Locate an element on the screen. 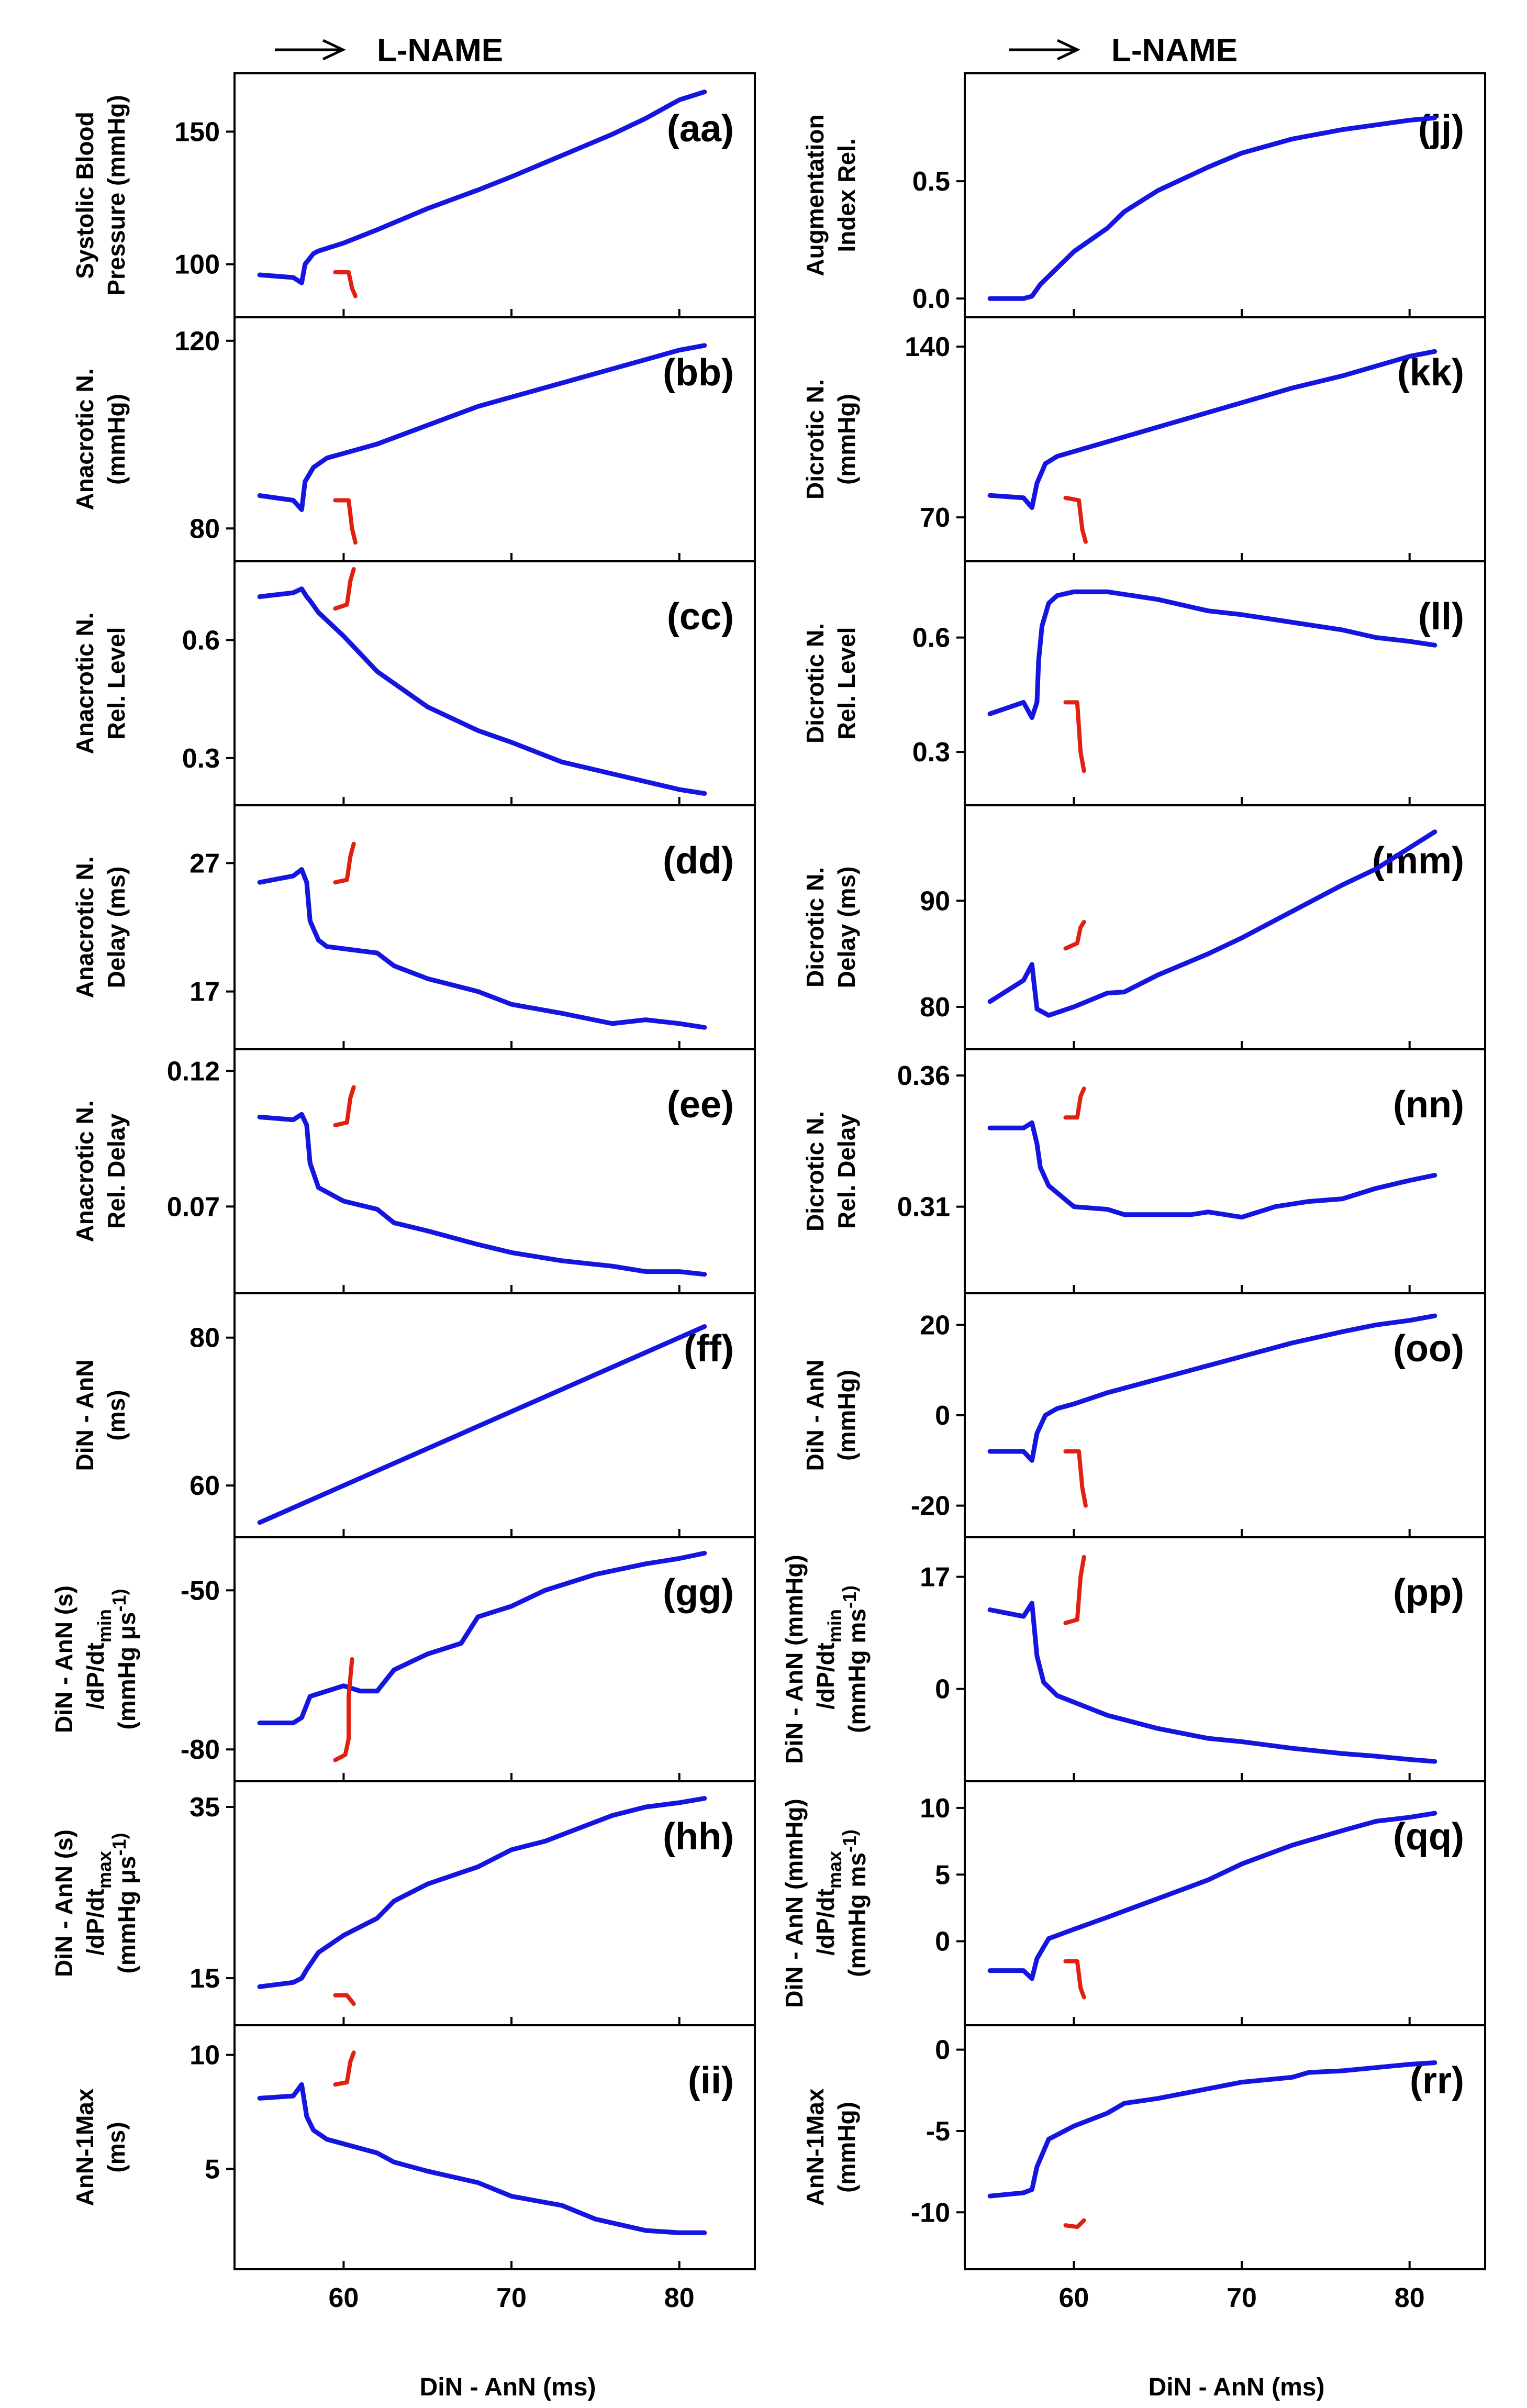 This screenshot has height=2408, width=1527. panel-label: (ii) is located at coordinates (711, 2081).